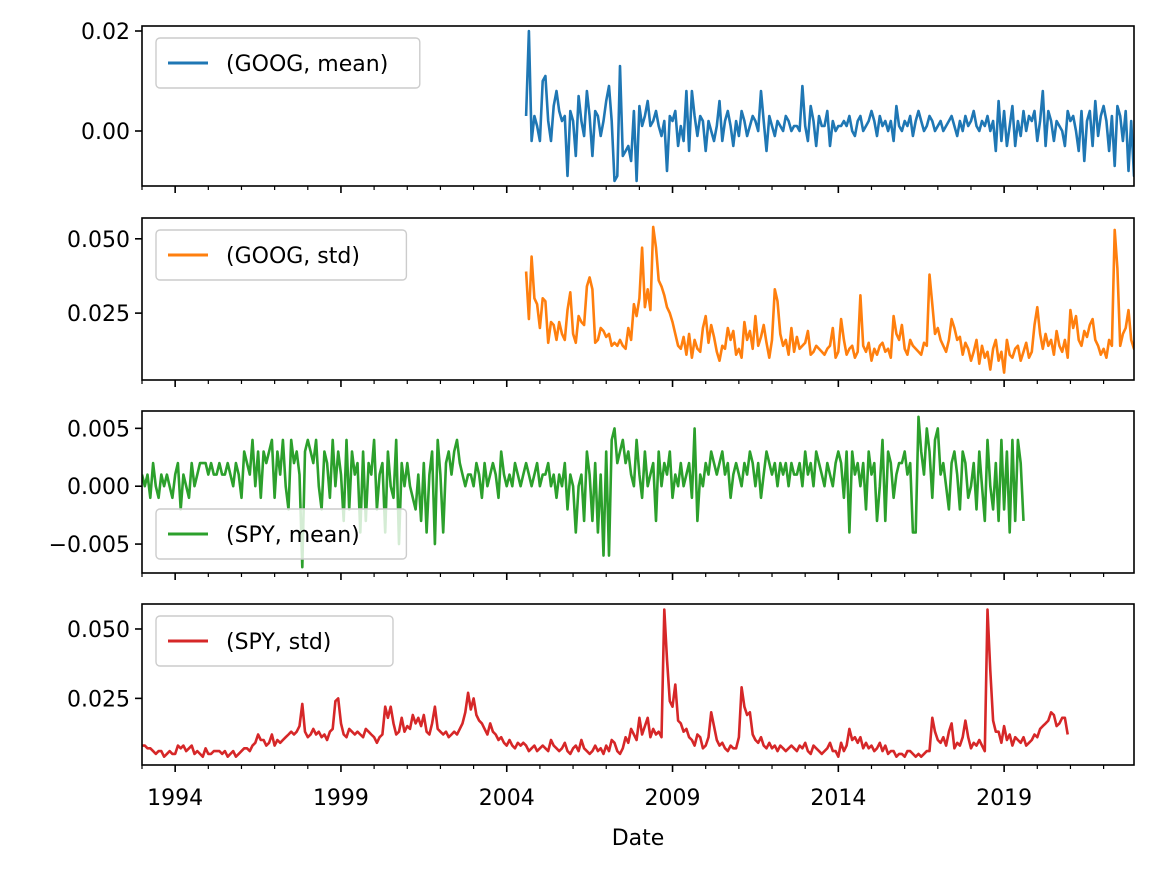 This screenshot has width=1154, height=872. I want to click on x-tick-label: 1999, so click(341, 798).